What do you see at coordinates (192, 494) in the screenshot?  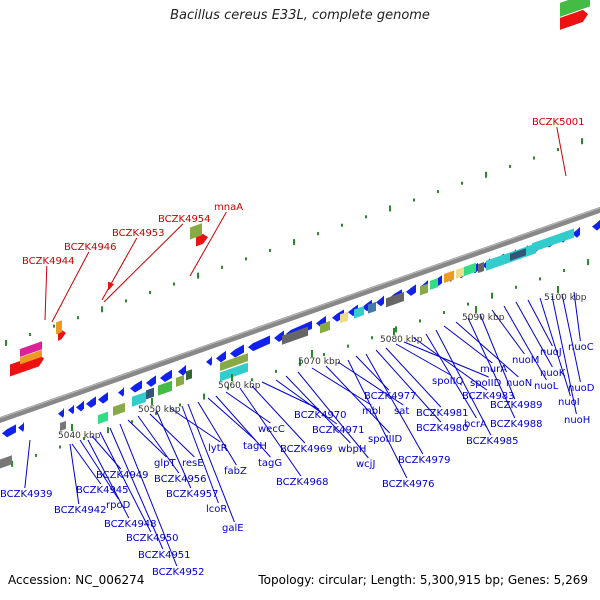 I see `gene-label-reverse: BCZK4957` at bounding box center [192, 494].